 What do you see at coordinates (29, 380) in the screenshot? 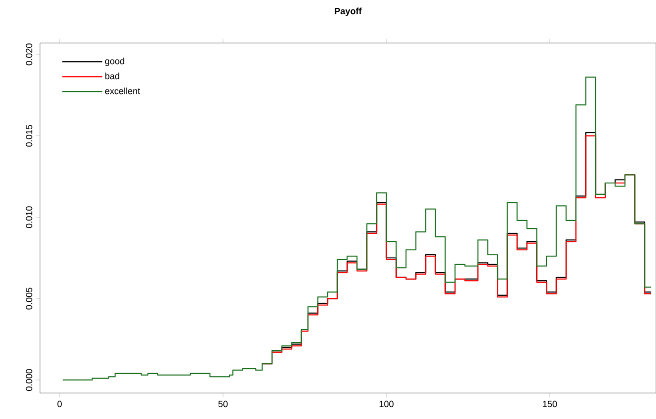
I see `y-tick-label: 0.000` at bounding box center [29, 380].